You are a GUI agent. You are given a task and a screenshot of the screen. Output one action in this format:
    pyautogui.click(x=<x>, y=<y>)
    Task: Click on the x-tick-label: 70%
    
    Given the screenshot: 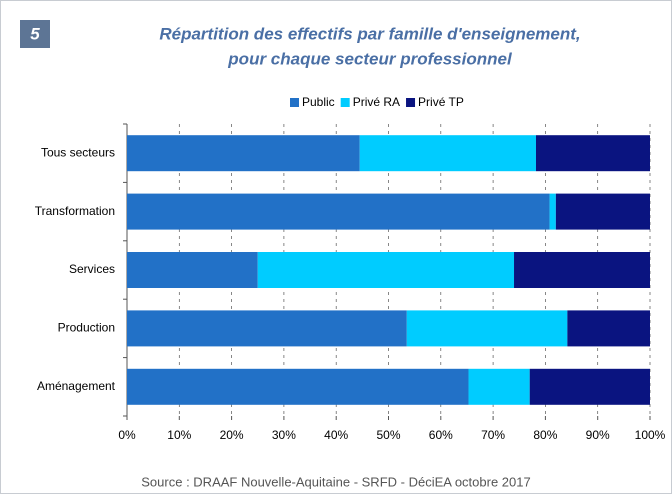 What is the action you would take?
    pyautogui.click(x=493, y=435)
    